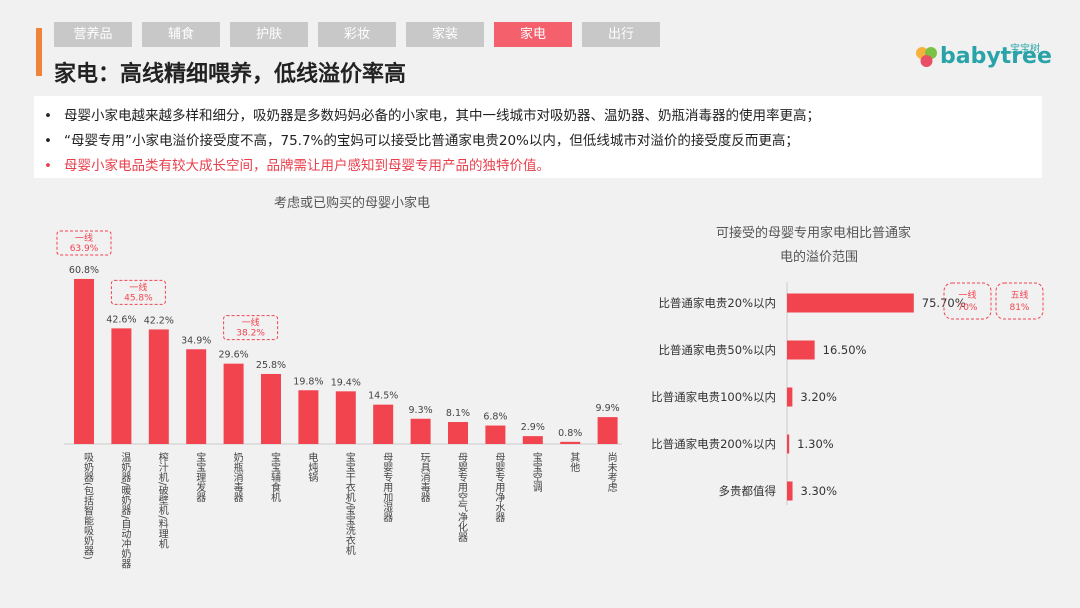  Describe the element at coordinates (237, 477) in the screenshot. I see `bar-category-4: 奶瓶消毒器` at that location.